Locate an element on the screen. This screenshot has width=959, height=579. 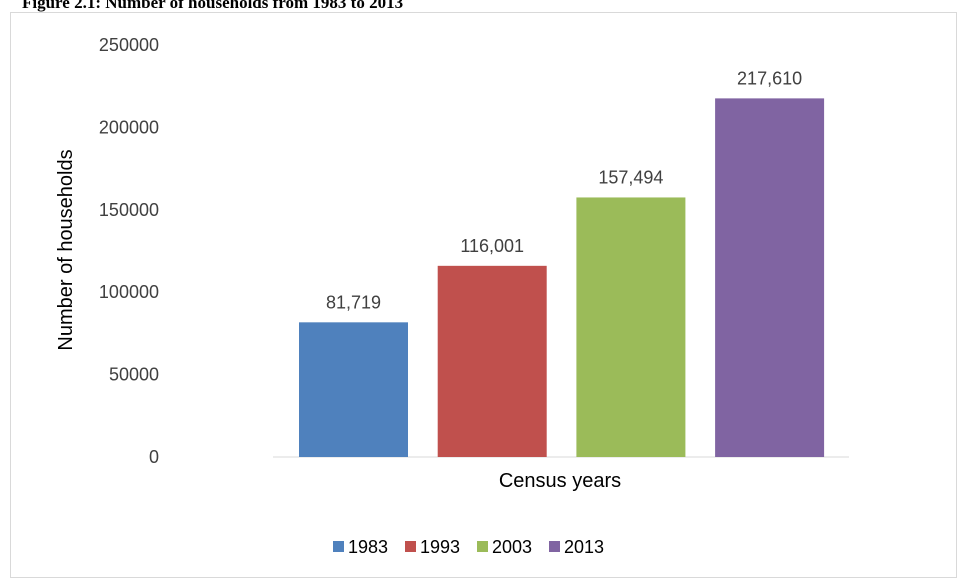
x-axis-title: Census years is located at coordinates (560, 481).